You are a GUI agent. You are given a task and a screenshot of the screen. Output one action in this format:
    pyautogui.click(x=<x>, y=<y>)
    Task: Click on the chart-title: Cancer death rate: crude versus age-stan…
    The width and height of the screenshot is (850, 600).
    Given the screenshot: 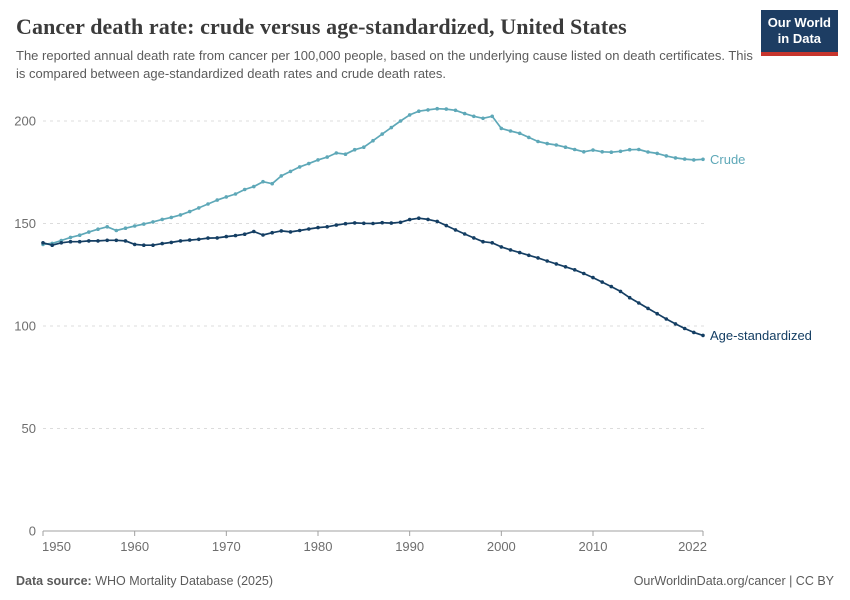 What is the action you would take?
    pyautogui.click(x=321, y=26)
    